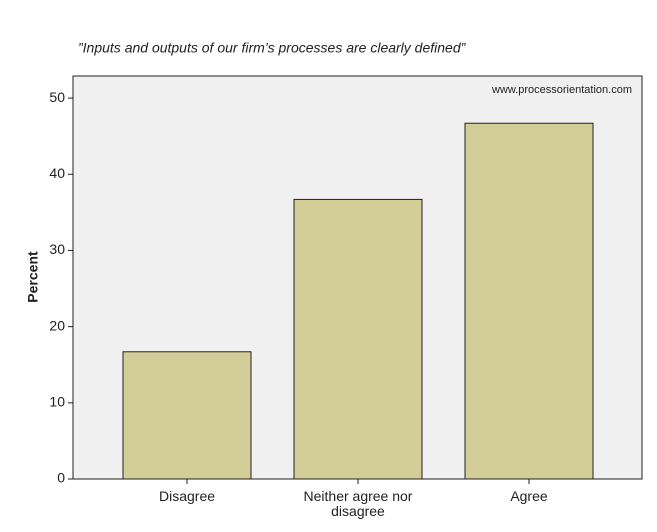  Describe the element at coordinates (358, 503) in the screenshot. I see `x-tick-label: Neither agree nor disagree` at that location.